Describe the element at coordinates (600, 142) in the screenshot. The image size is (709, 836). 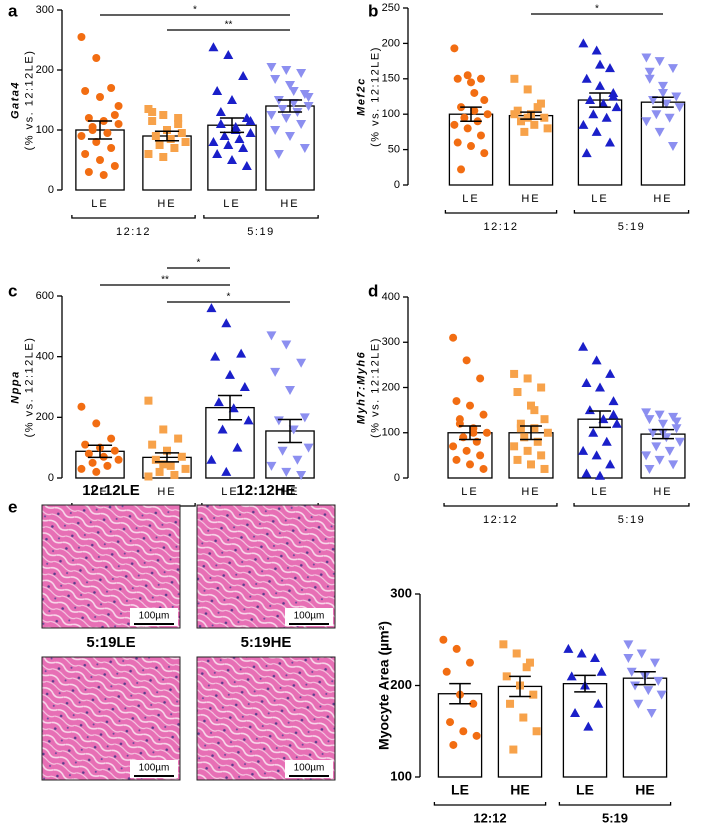
I see `bar` at that location.